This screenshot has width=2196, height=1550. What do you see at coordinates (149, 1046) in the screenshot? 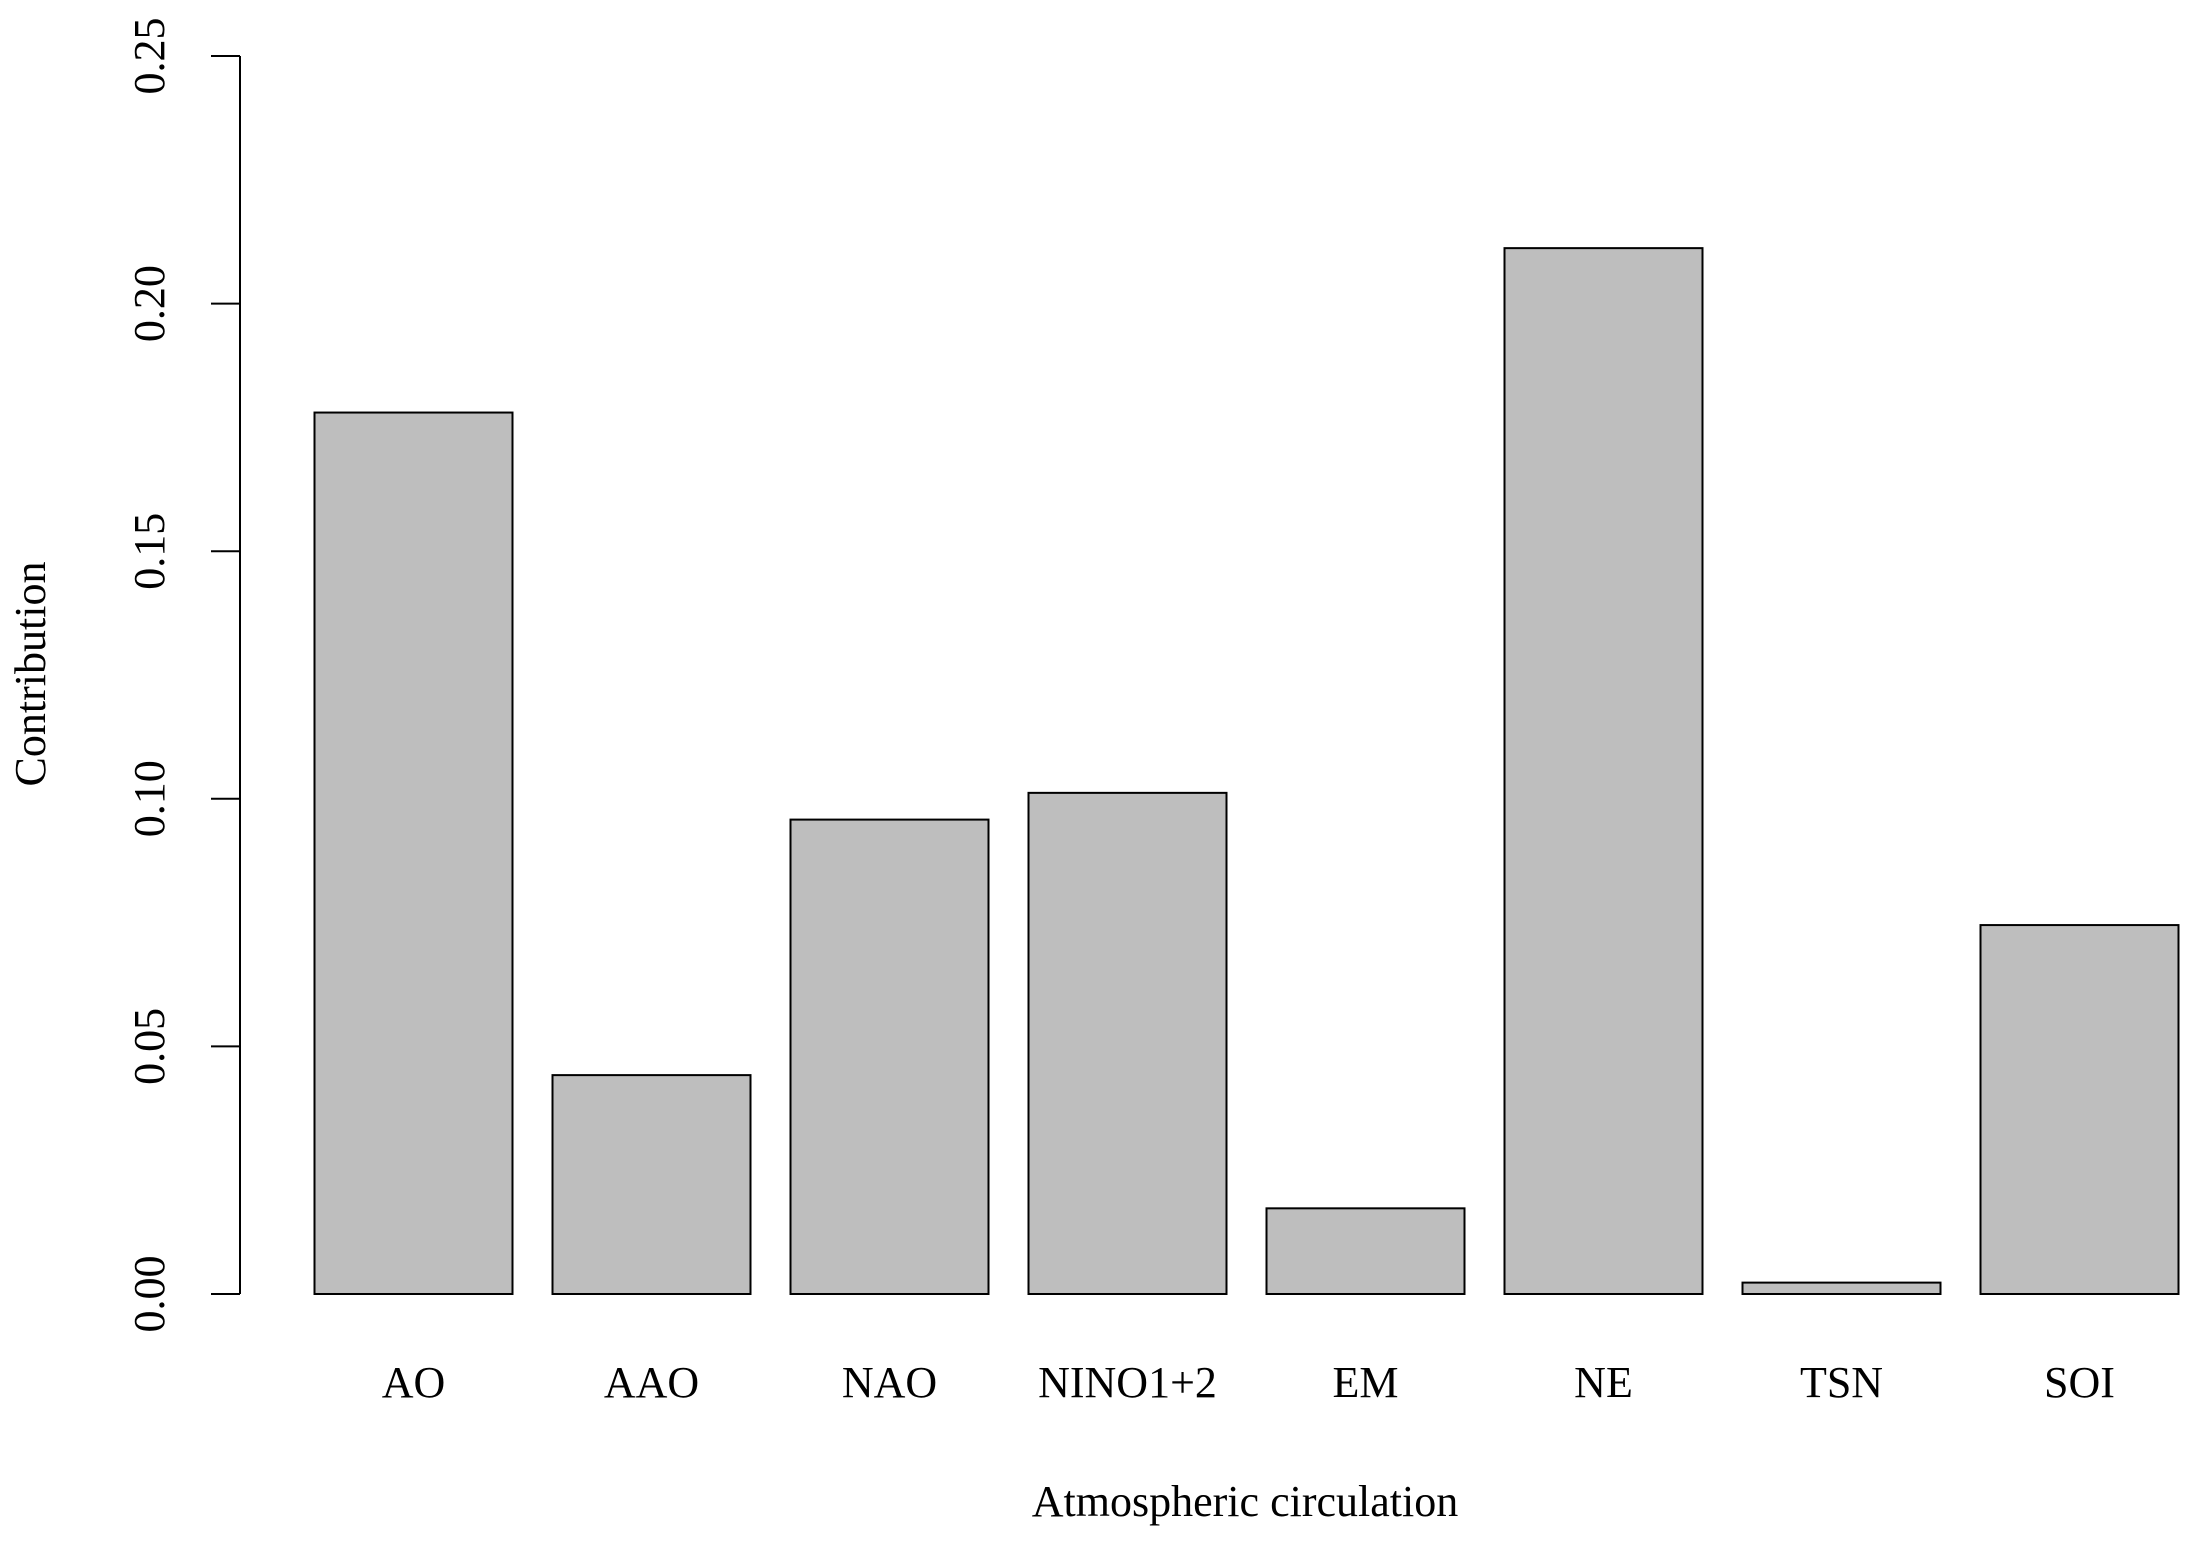
I see `y-tick-label: 0.05` at bounding box center [149, 1046].